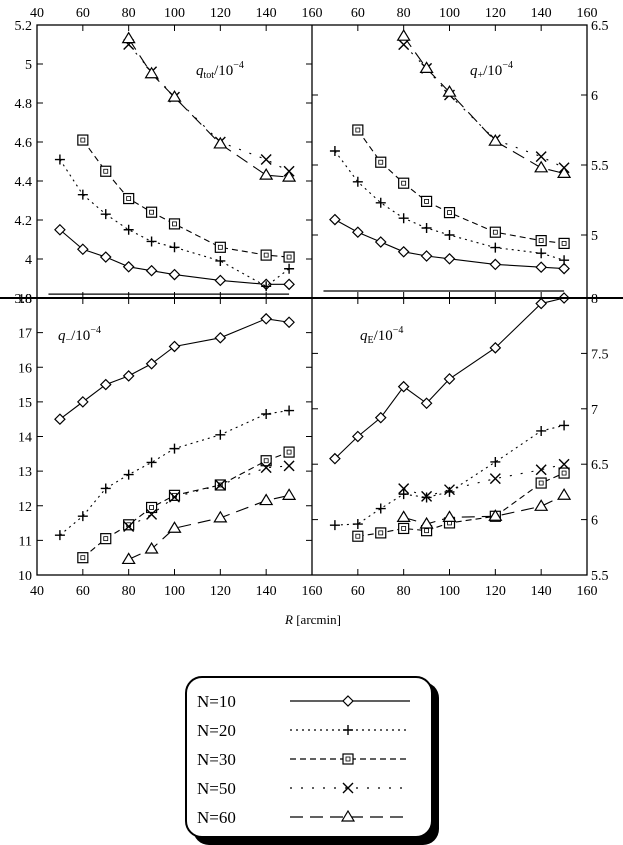  Describe the element at coordinates (481, 75) in the screenshot. I see `panel-label-sub: +` at that location.